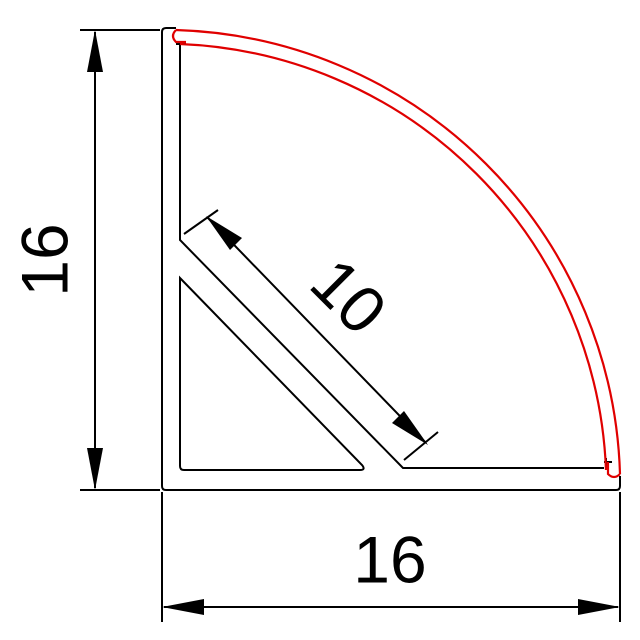 The width and height of the screenshot is (640, 640). I want to click on height-label: 16, so click(44, 259).